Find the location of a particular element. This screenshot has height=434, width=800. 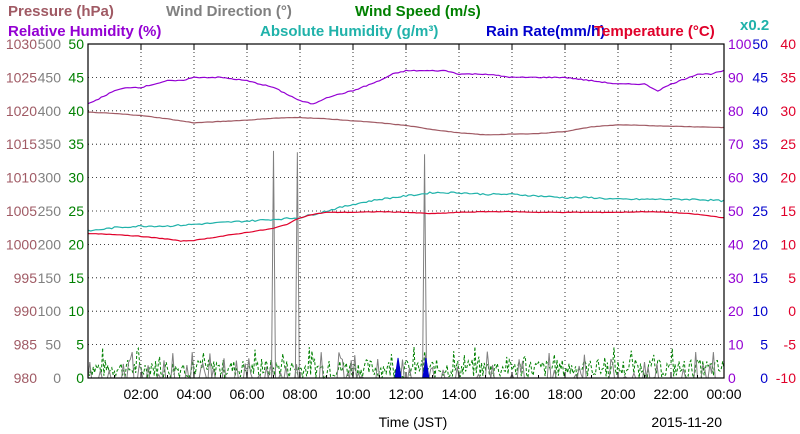

wind_direction-tick-label: 500 is located at coordinates (50, 44).